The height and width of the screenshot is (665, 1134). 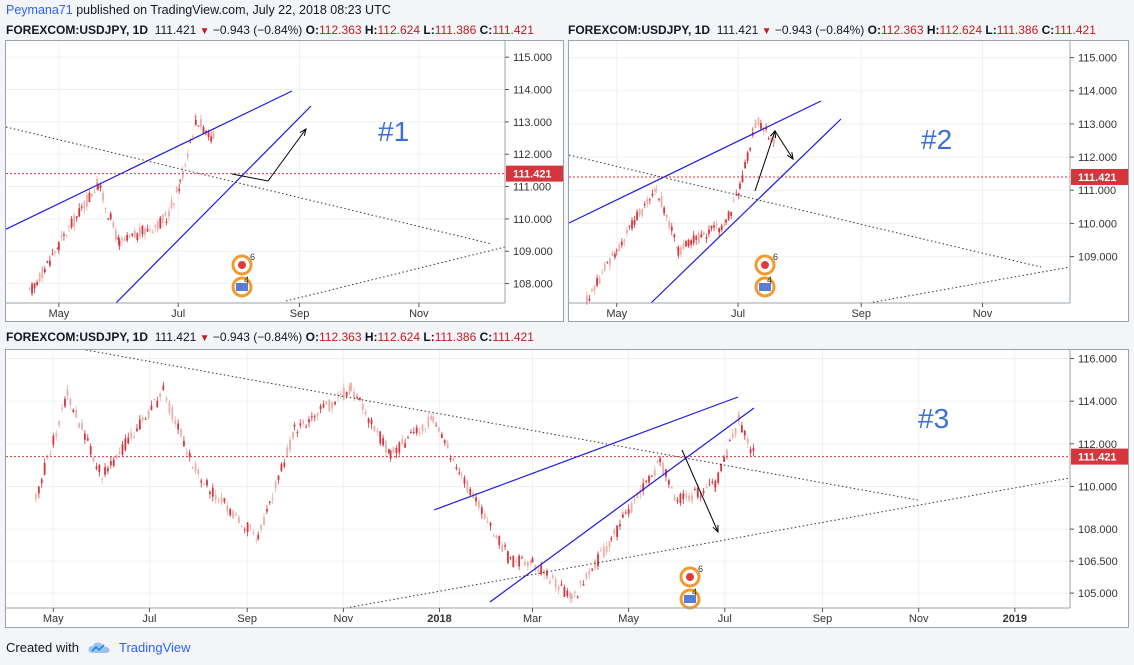 What do you see at coordinates (691, 587) in the screenshot?
I see `author-logo-icon: 64` at bounding box center [691, 587].